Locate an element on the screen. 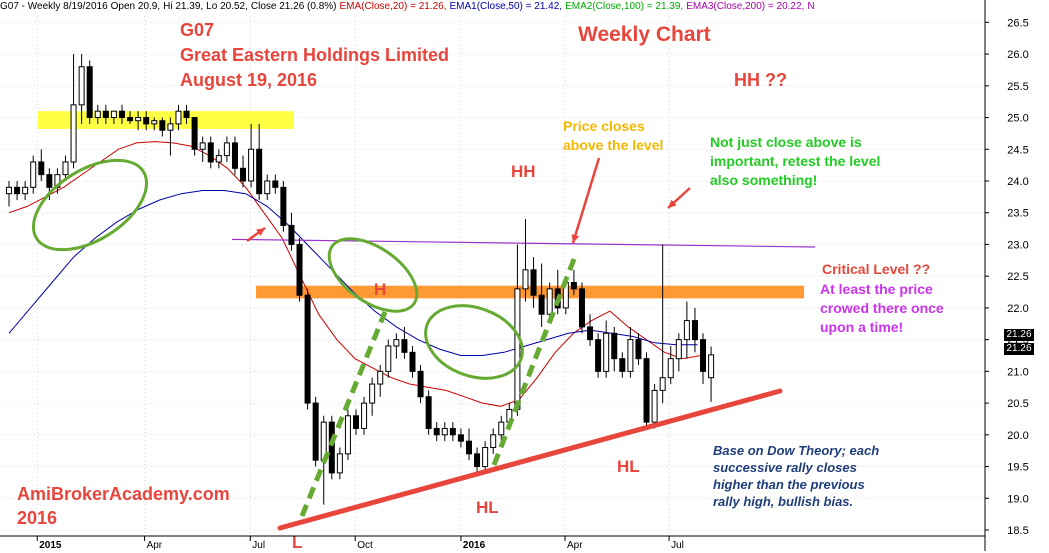 This screenshot has width=1049, height=553. header-ema100: EMA2(Close,100) = 21.39, is located at coordinates (624, 6).